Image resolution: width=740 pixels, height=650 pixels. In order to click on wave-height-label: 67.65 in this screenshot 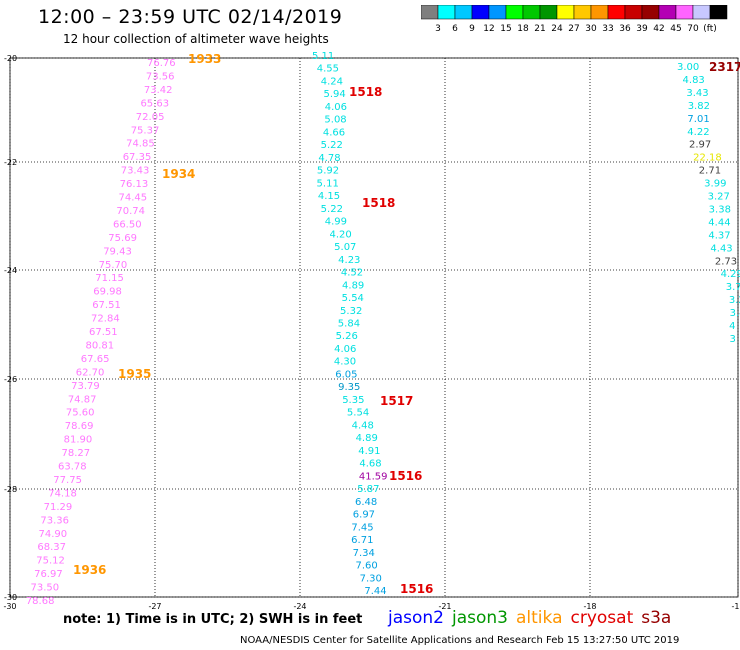, I will do `click(95, 359)`.